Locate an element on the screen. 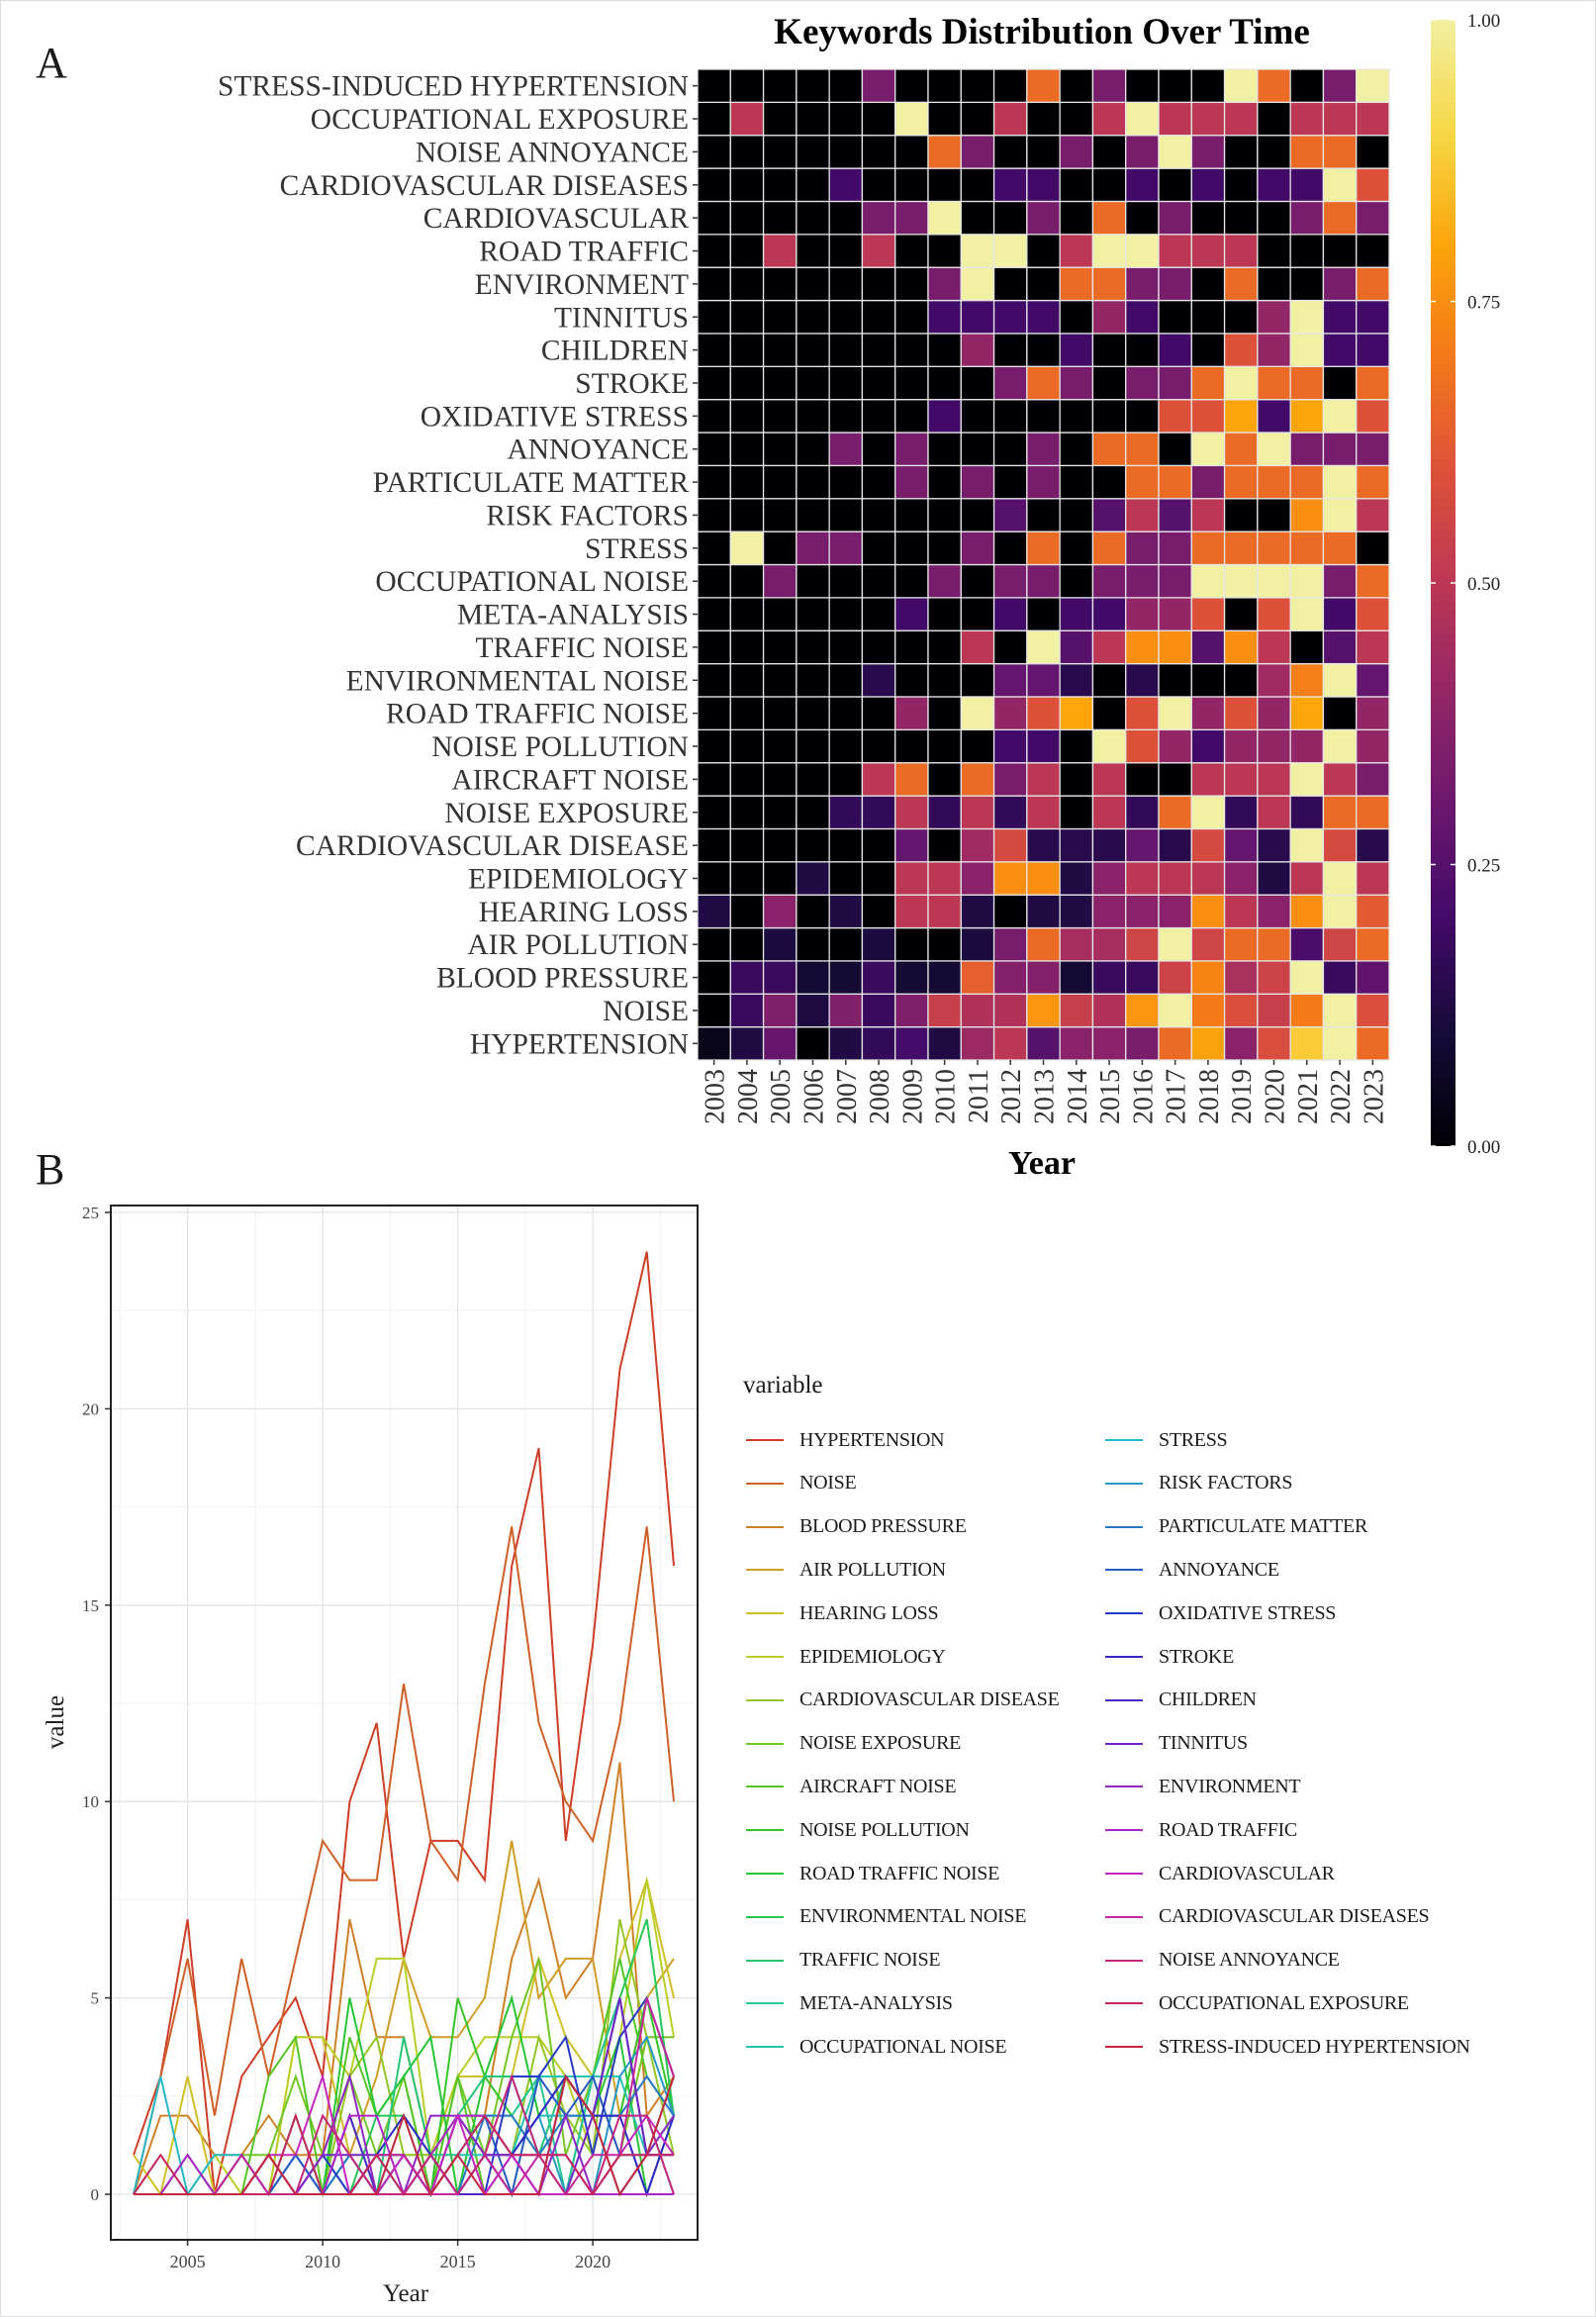 This screenshot has height=2317, width=1596. legend-item: STROKE is located at coordinates (1169, 1657).